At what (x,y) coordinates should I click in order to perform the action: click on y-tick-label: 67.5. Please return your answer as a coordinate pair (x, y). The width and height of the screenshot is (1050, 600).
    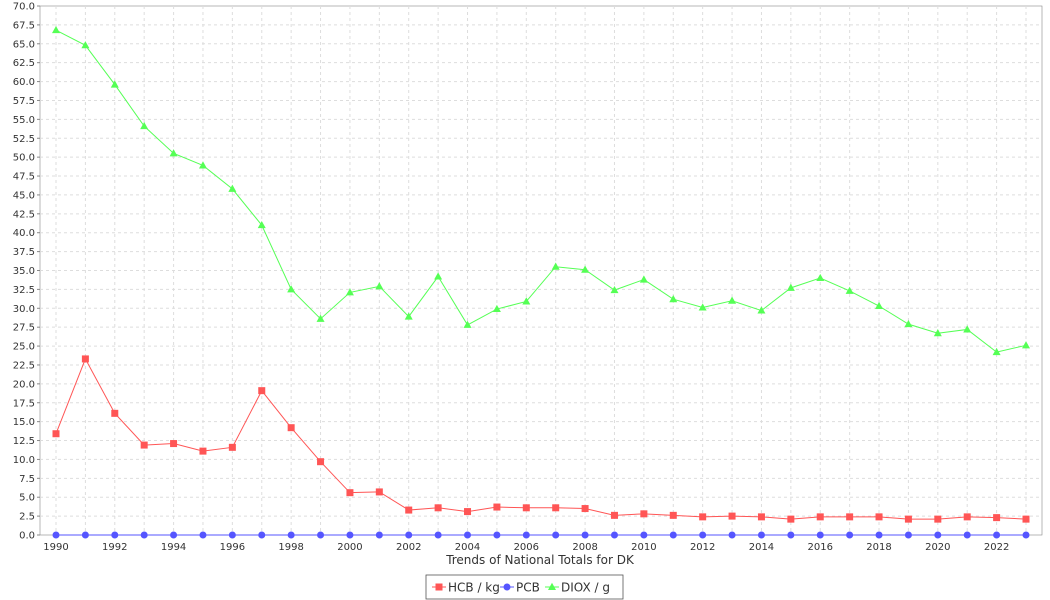
    Looking at the image, I should click on (24, 25).